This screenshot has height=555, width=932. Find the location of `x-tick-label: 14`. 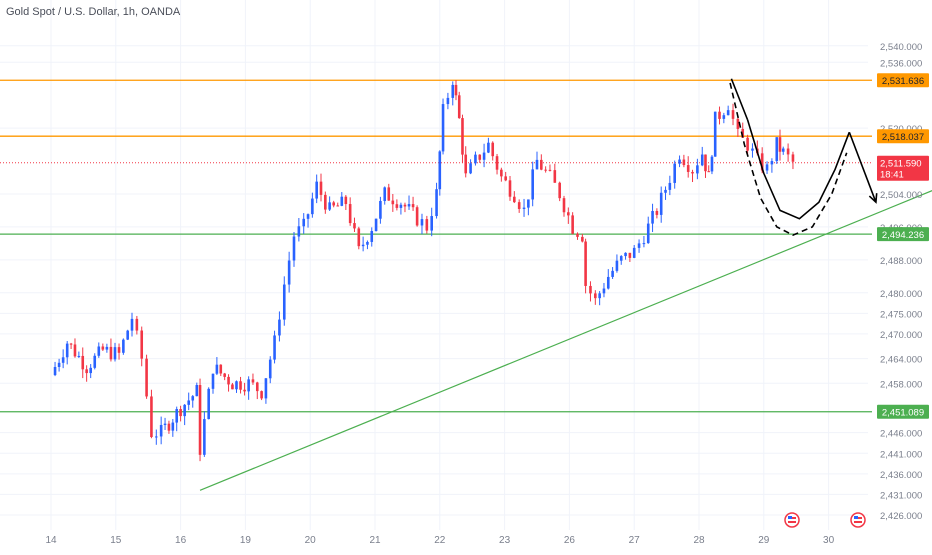

x-tick-label: 14 is located at coordinates (51, 540).